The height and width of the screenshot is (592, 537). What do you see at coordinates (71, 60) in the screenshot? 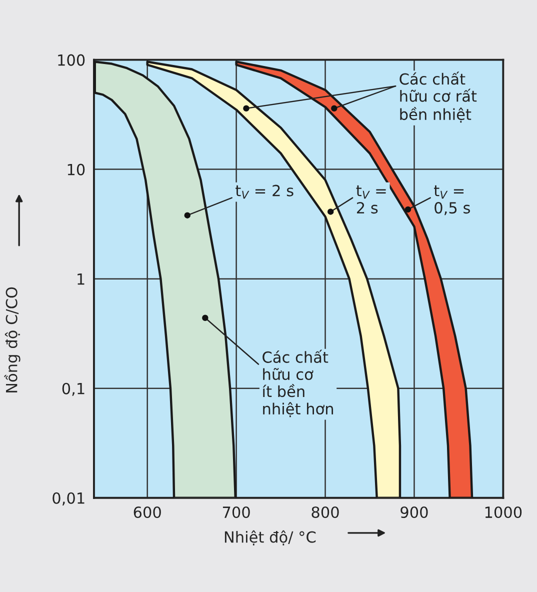
I see `y-tick-label: 100` at bounding box center [71, 60].